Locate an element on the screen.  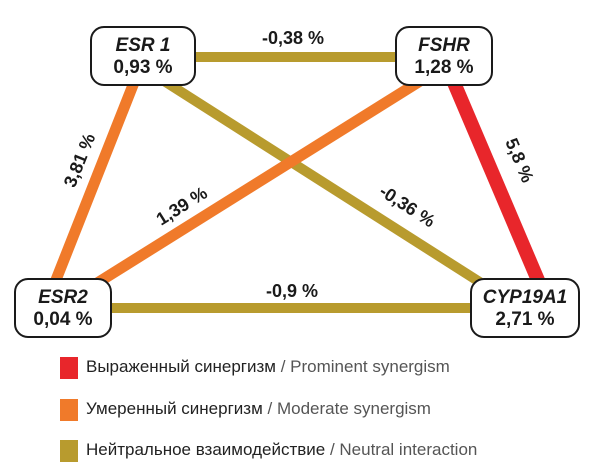
legend-swatch-moderate is located at coordinates (69, 410).